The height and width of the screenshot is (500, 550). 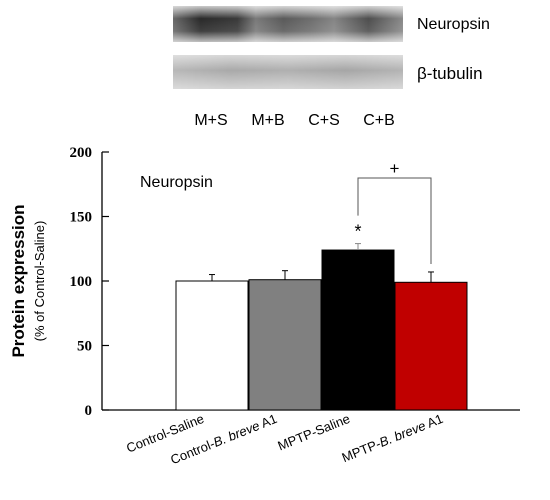 I want to click on annotations: *+, so click(x=393, y=211).